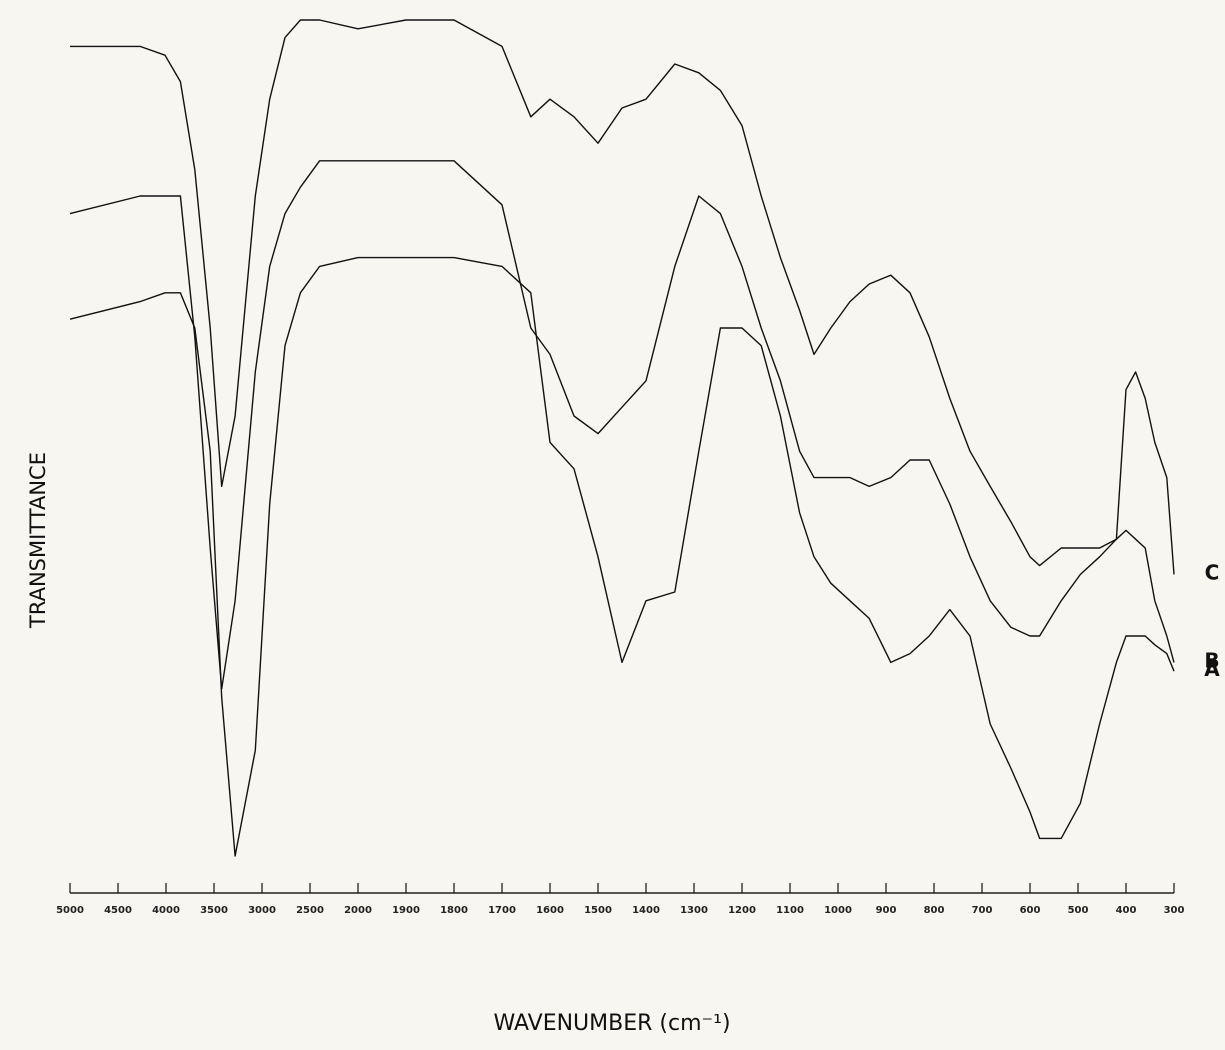 The width and height of the screenshot is (1225, 1050). I want to click on series-label: A, so click(1212, 669).